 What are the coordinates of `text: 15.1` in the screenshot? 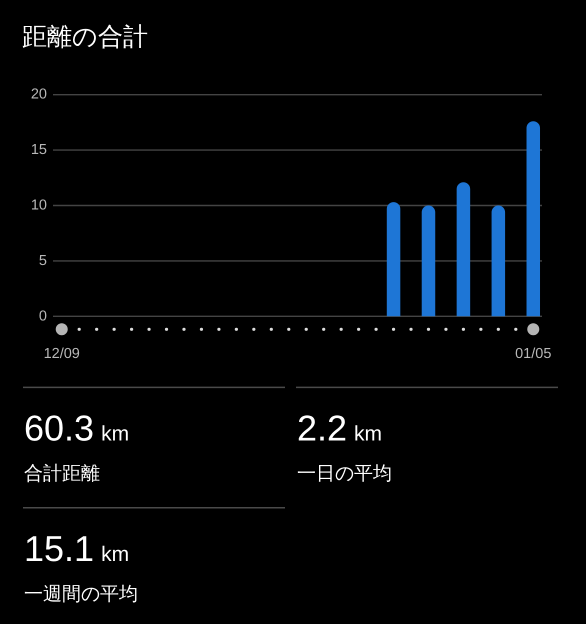 It's located at (59, 548).